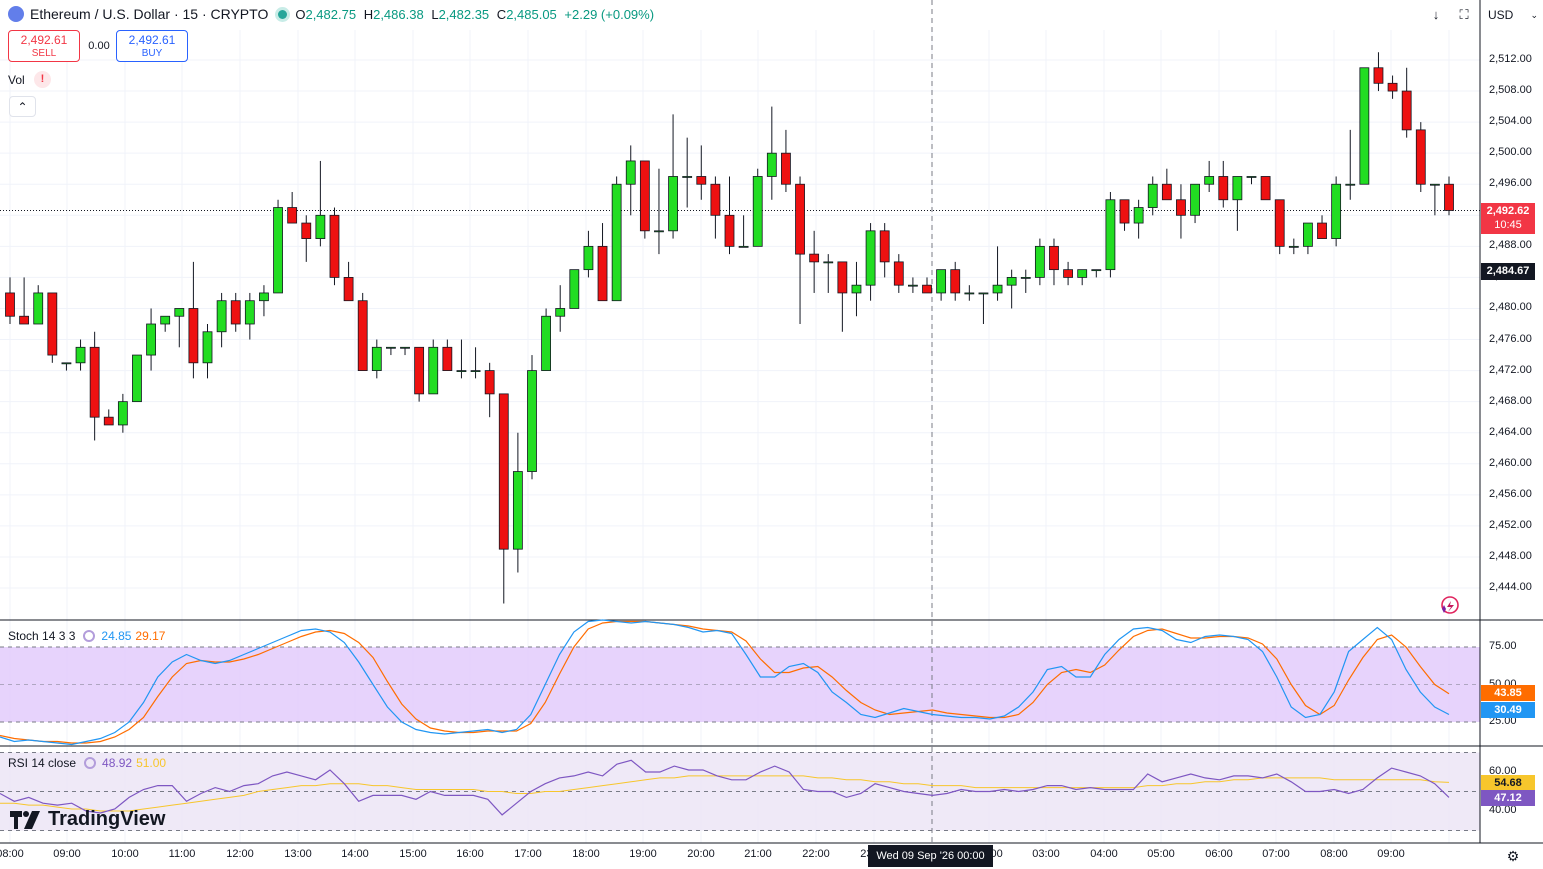 The height and width of the screenshot is (869, 1543). Describe the element at coordinates (152, 46) in the screenshot. I see `buy-button: 2,492.61 BUY` at that location.